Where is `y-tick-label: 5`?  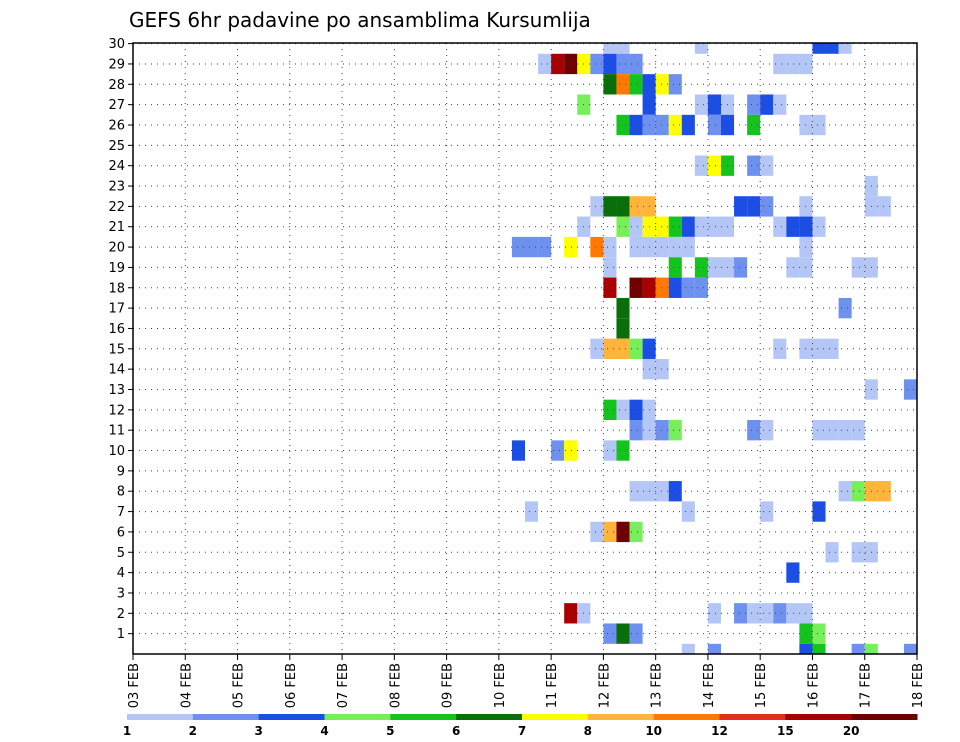 y-tick-label: 5 is located at coordinates (121, 553).